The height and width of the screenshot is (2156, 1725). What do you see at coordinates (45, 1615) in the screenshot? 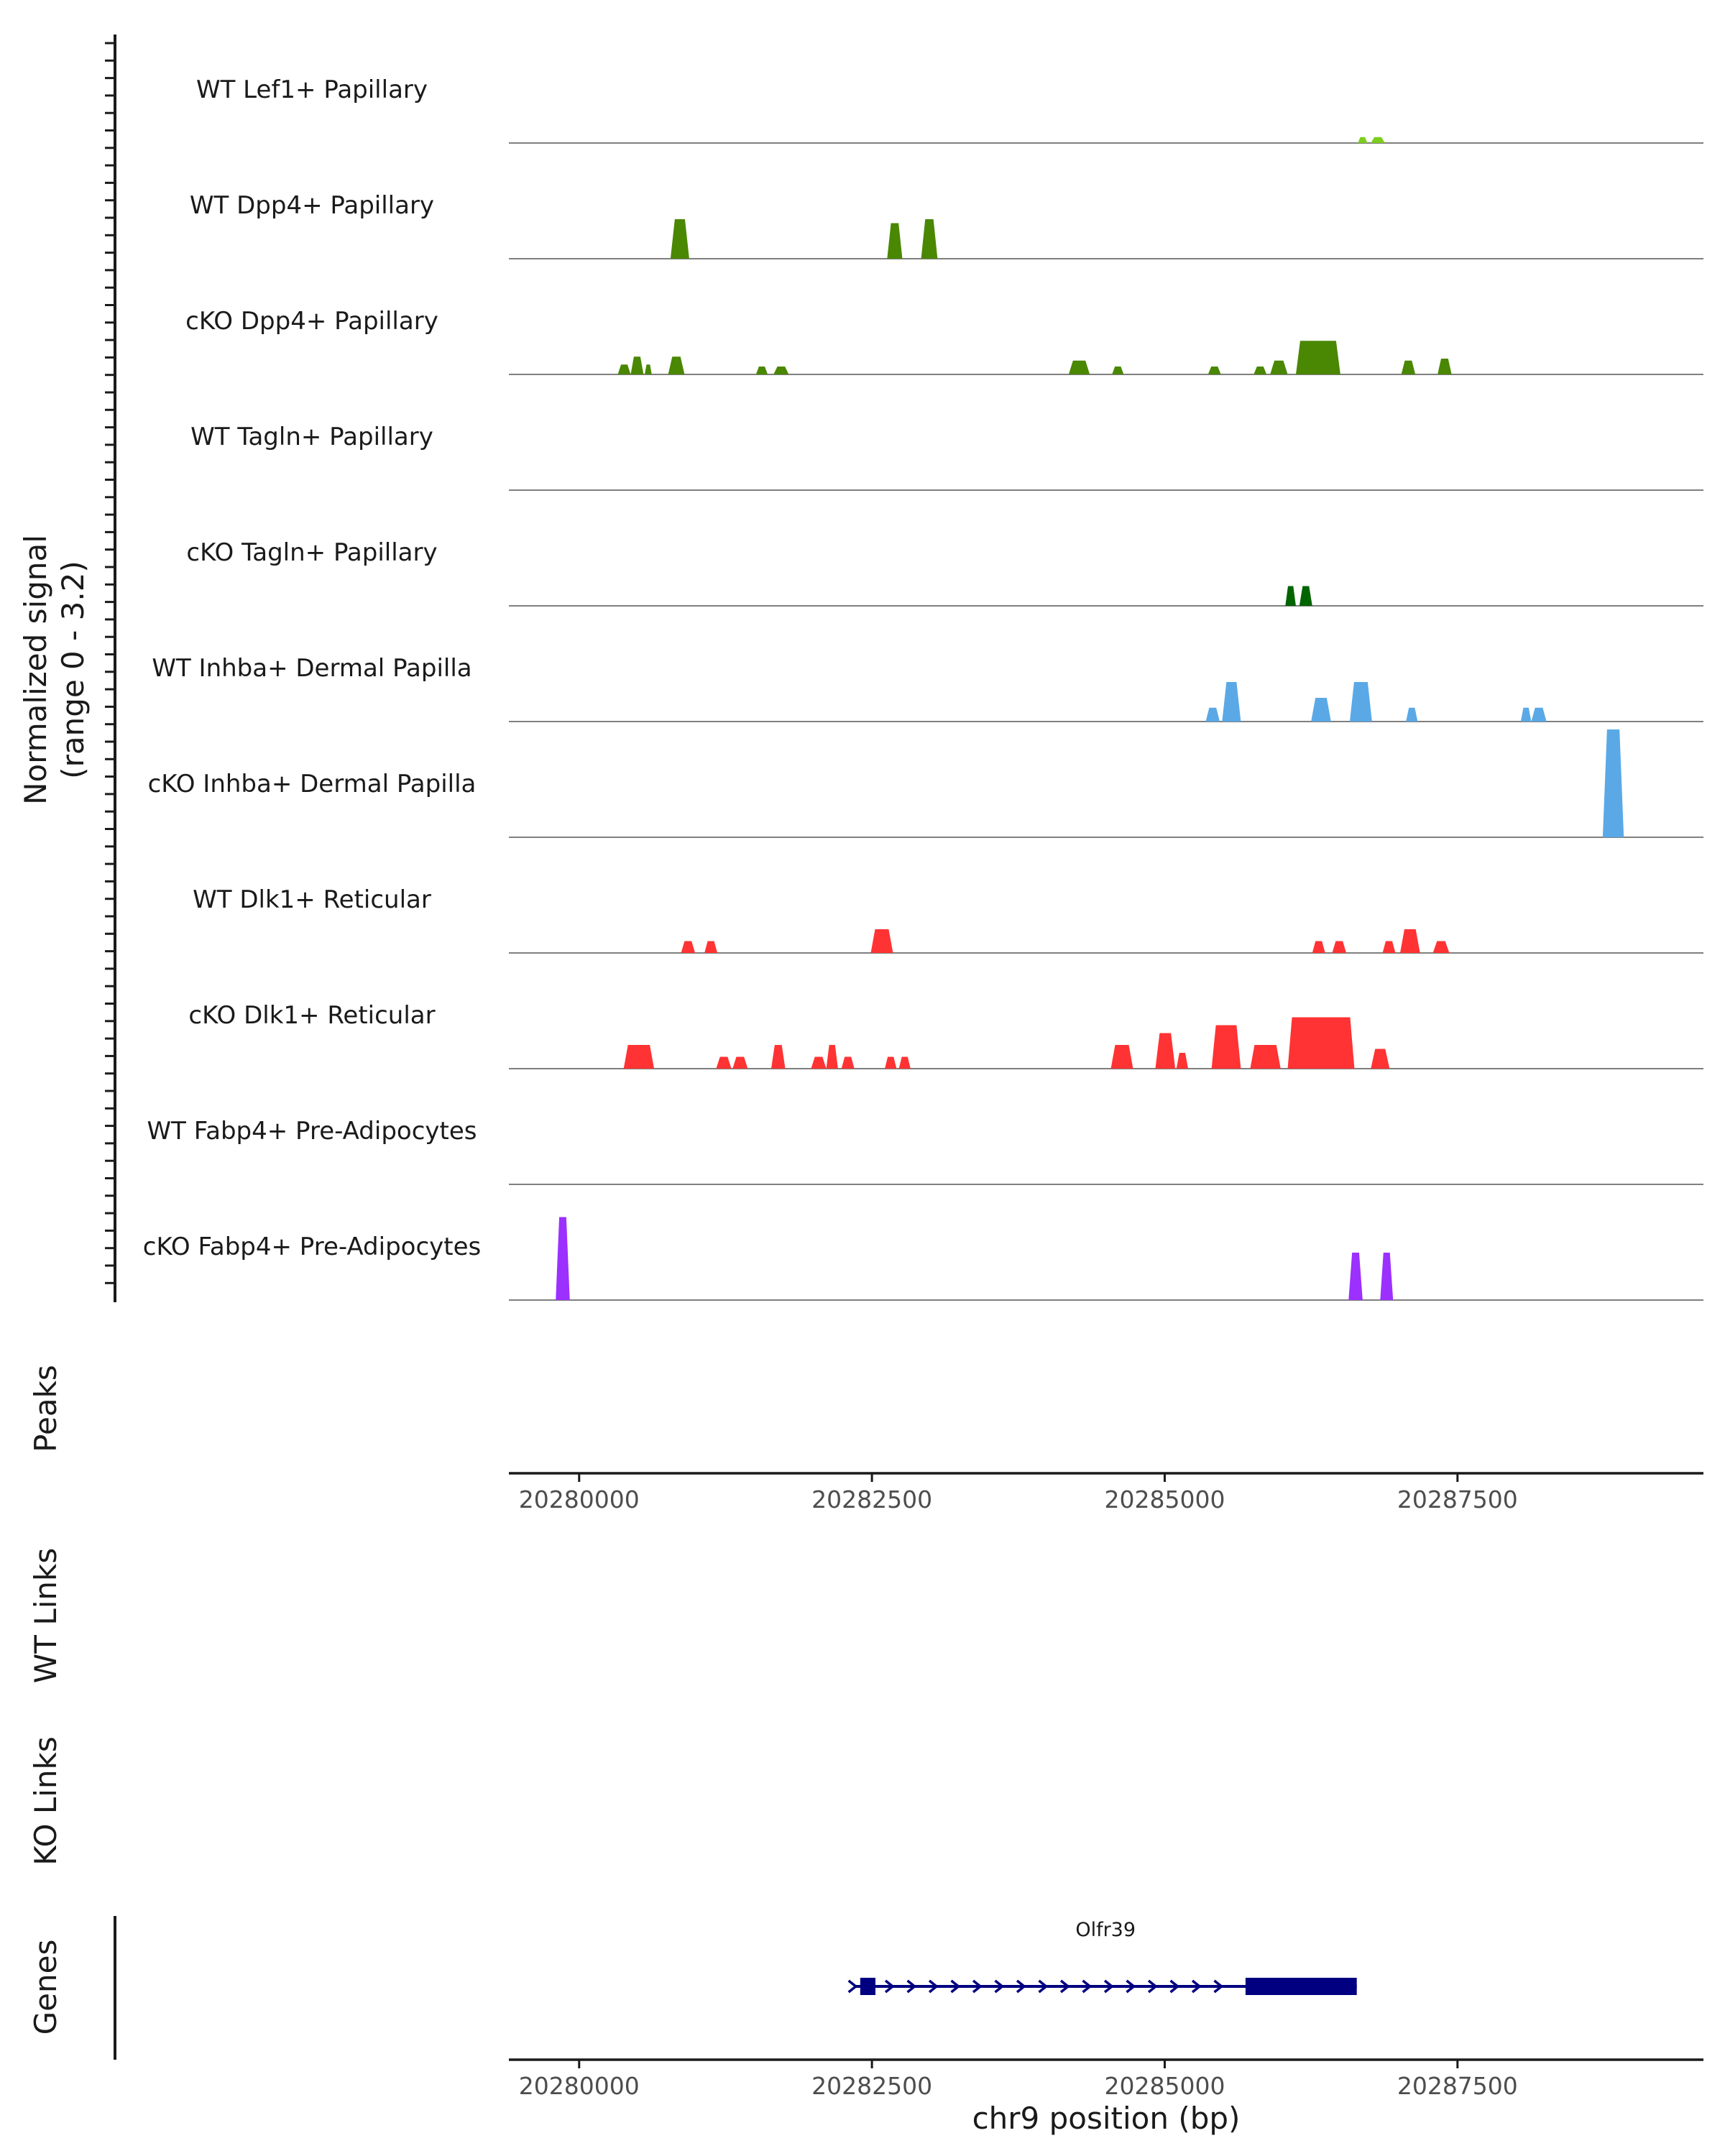
I see `wt-links-panel-label: WT Links` at bounding box center [45, 1615].